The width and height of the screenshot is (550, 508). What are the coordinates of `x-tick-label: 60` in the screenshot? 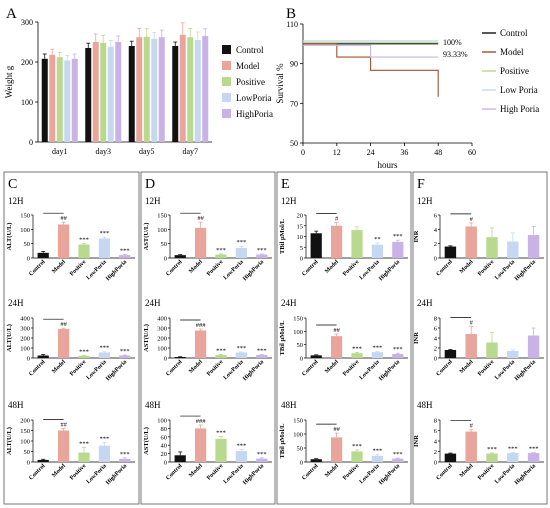 It's located at (472, 152).